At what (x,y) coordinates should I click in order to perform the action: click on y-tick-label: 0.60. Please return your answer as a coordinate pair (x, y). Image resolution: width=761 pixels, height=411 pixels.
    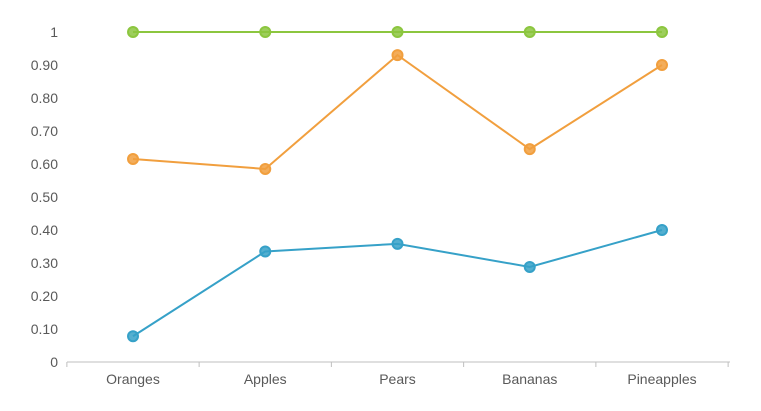
    Looking at the image, I should click on (44, 164).